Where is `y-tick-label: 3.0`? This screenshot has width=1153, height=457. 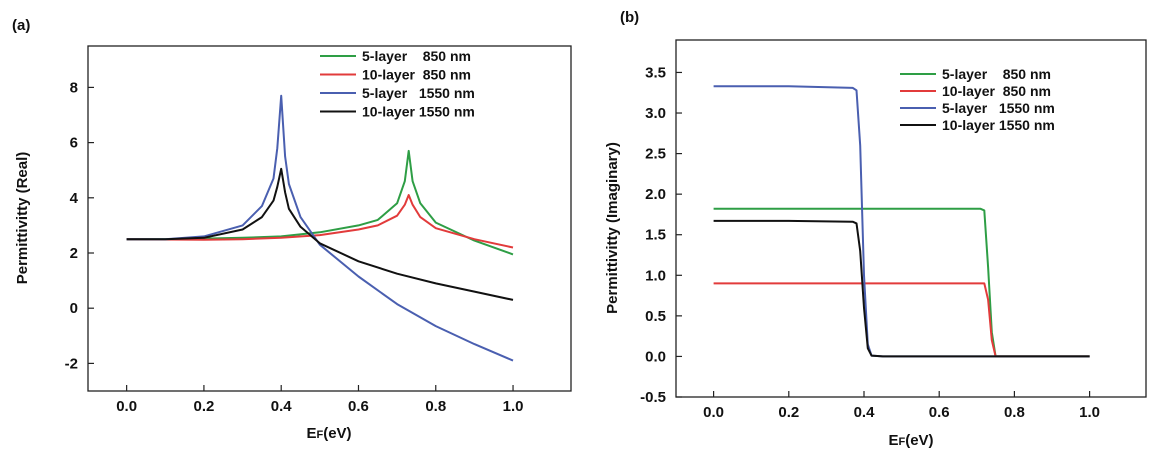 y-tick-label: 3.0 is located at coordinates (655, 113).